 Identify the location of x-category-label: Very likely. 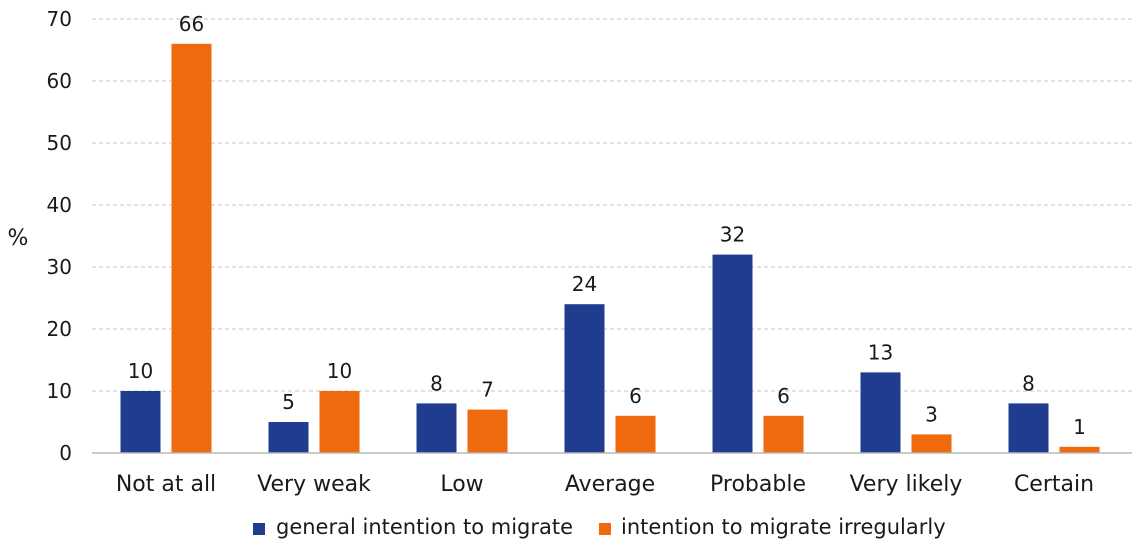
(906, 484).